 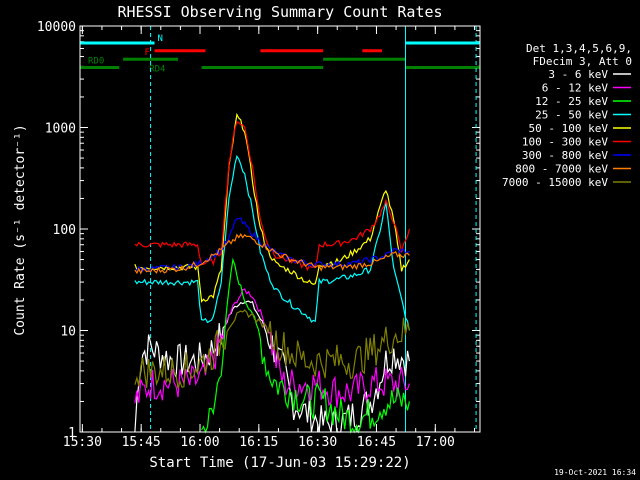 I want to click on x-tick-label: 16:00, so click(x=199, y=442).